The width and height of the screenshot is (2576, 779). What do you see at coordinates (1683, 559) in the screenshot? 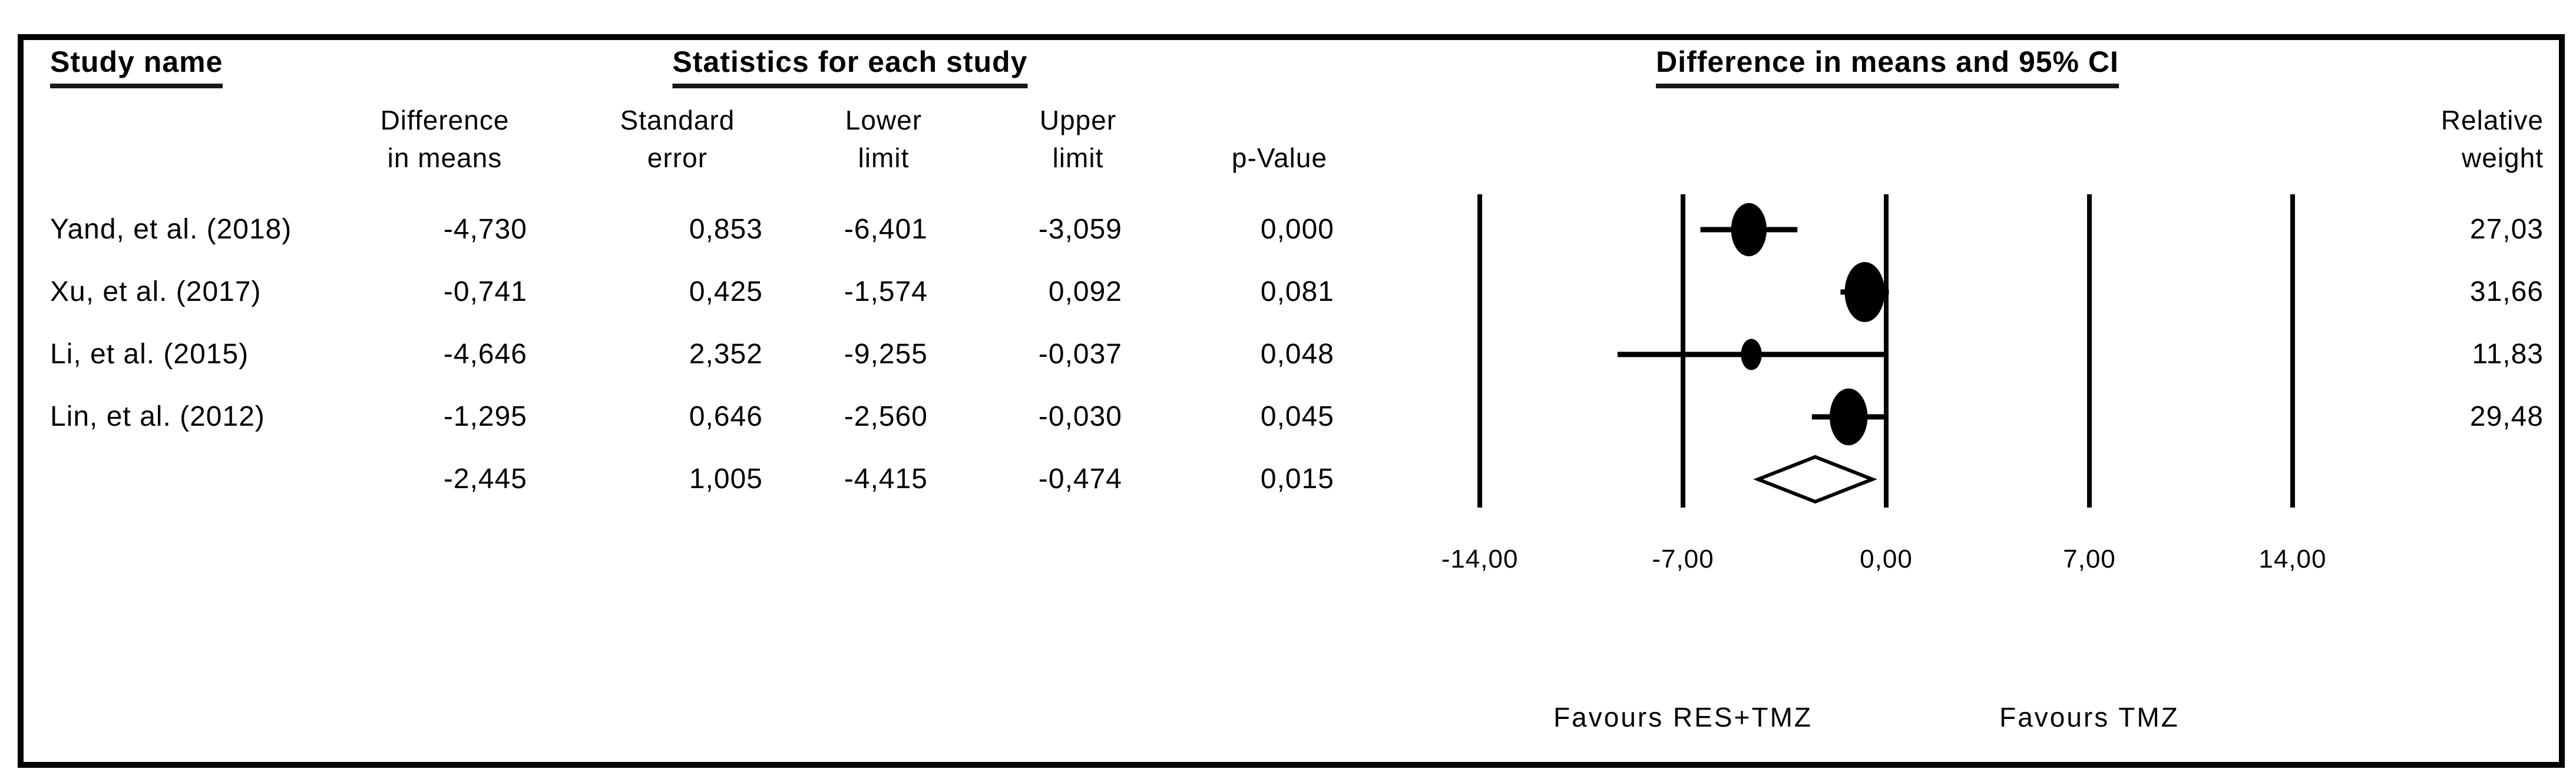
I see `axis-tick-label: -7,00` at bounding box center [1683, 559].